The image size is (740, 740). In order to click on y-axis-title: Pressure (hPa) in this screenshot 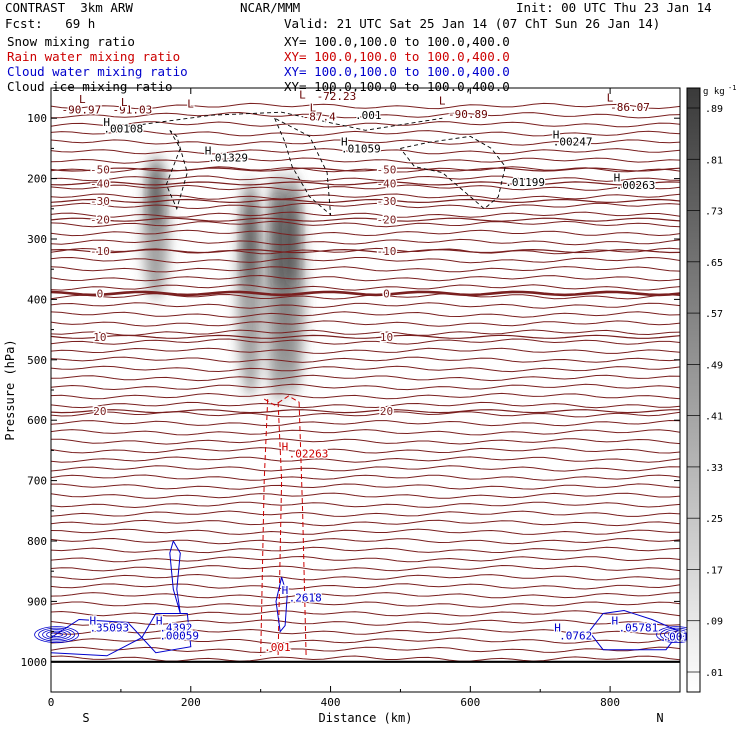, I will do `click(10, 389)`.